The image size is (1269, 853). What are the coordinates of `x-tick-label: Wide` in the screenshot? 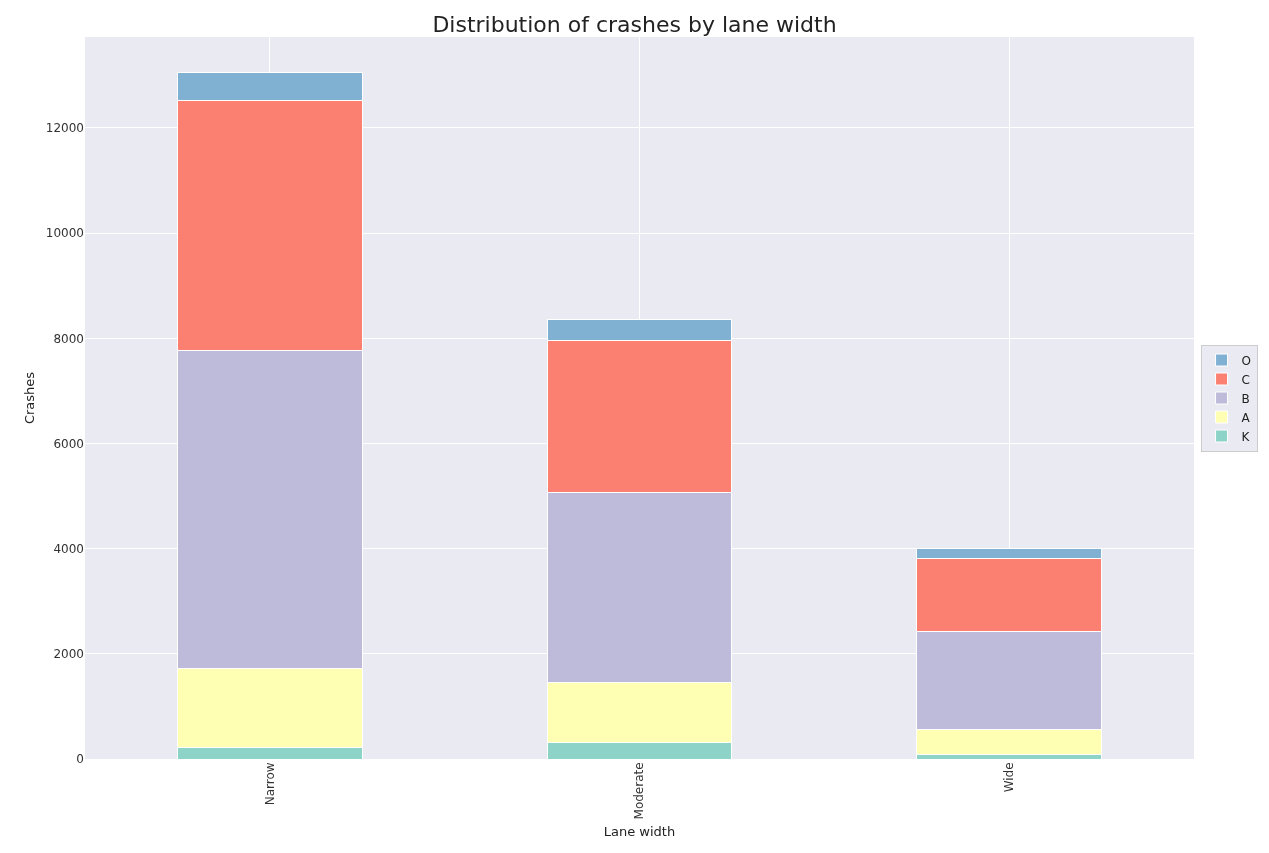 It's located at (1009, 777).